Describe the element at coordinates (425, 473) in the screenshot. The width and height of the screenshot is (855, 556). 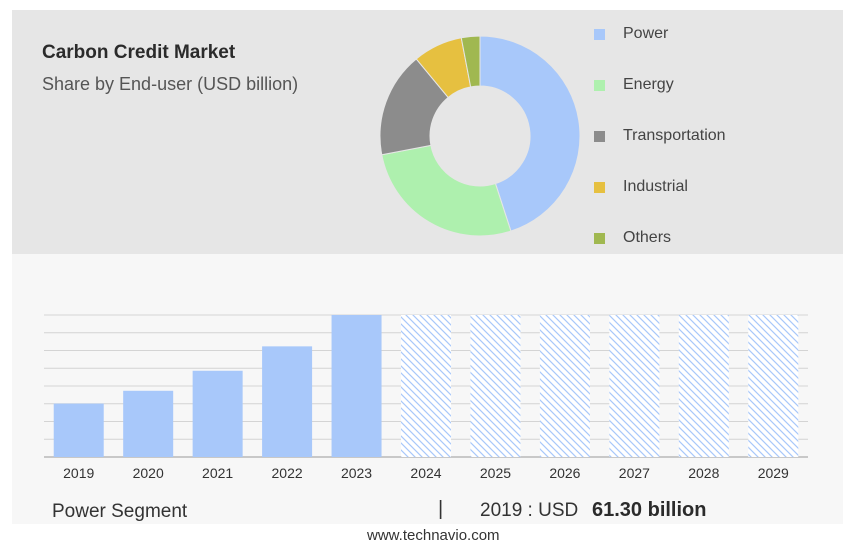
I see `x-tick-label: 2024` at that location.